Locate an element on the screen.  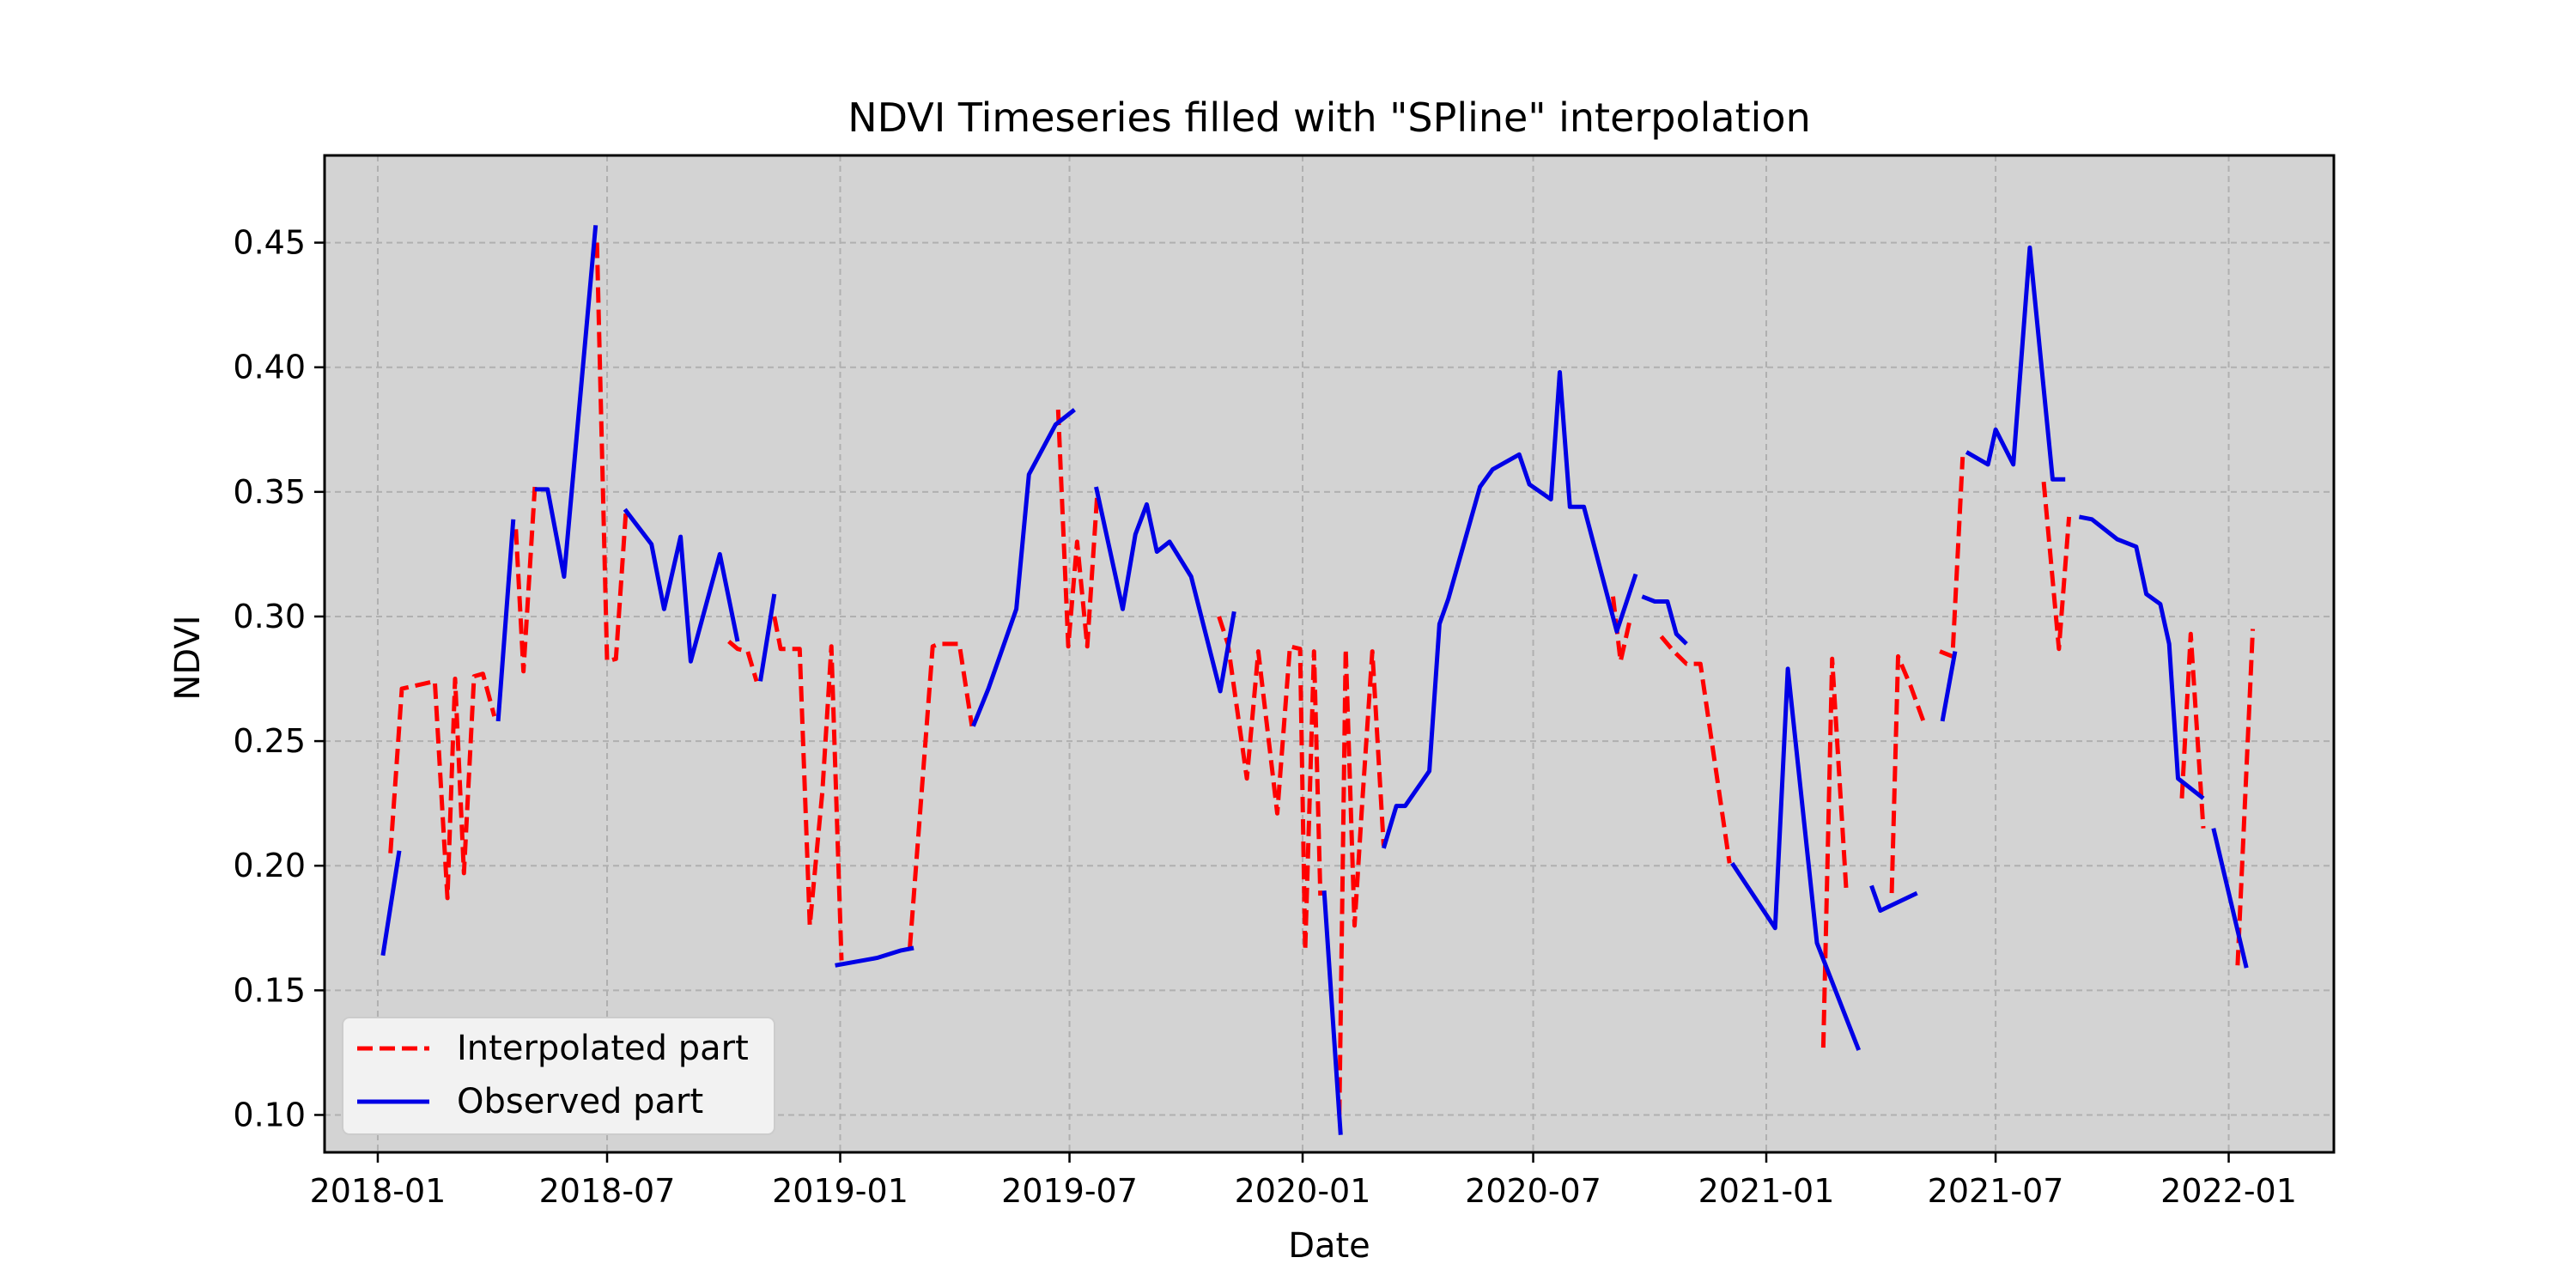
x-tick-label: 2019-07 is located at coordinates (1069, 1191).